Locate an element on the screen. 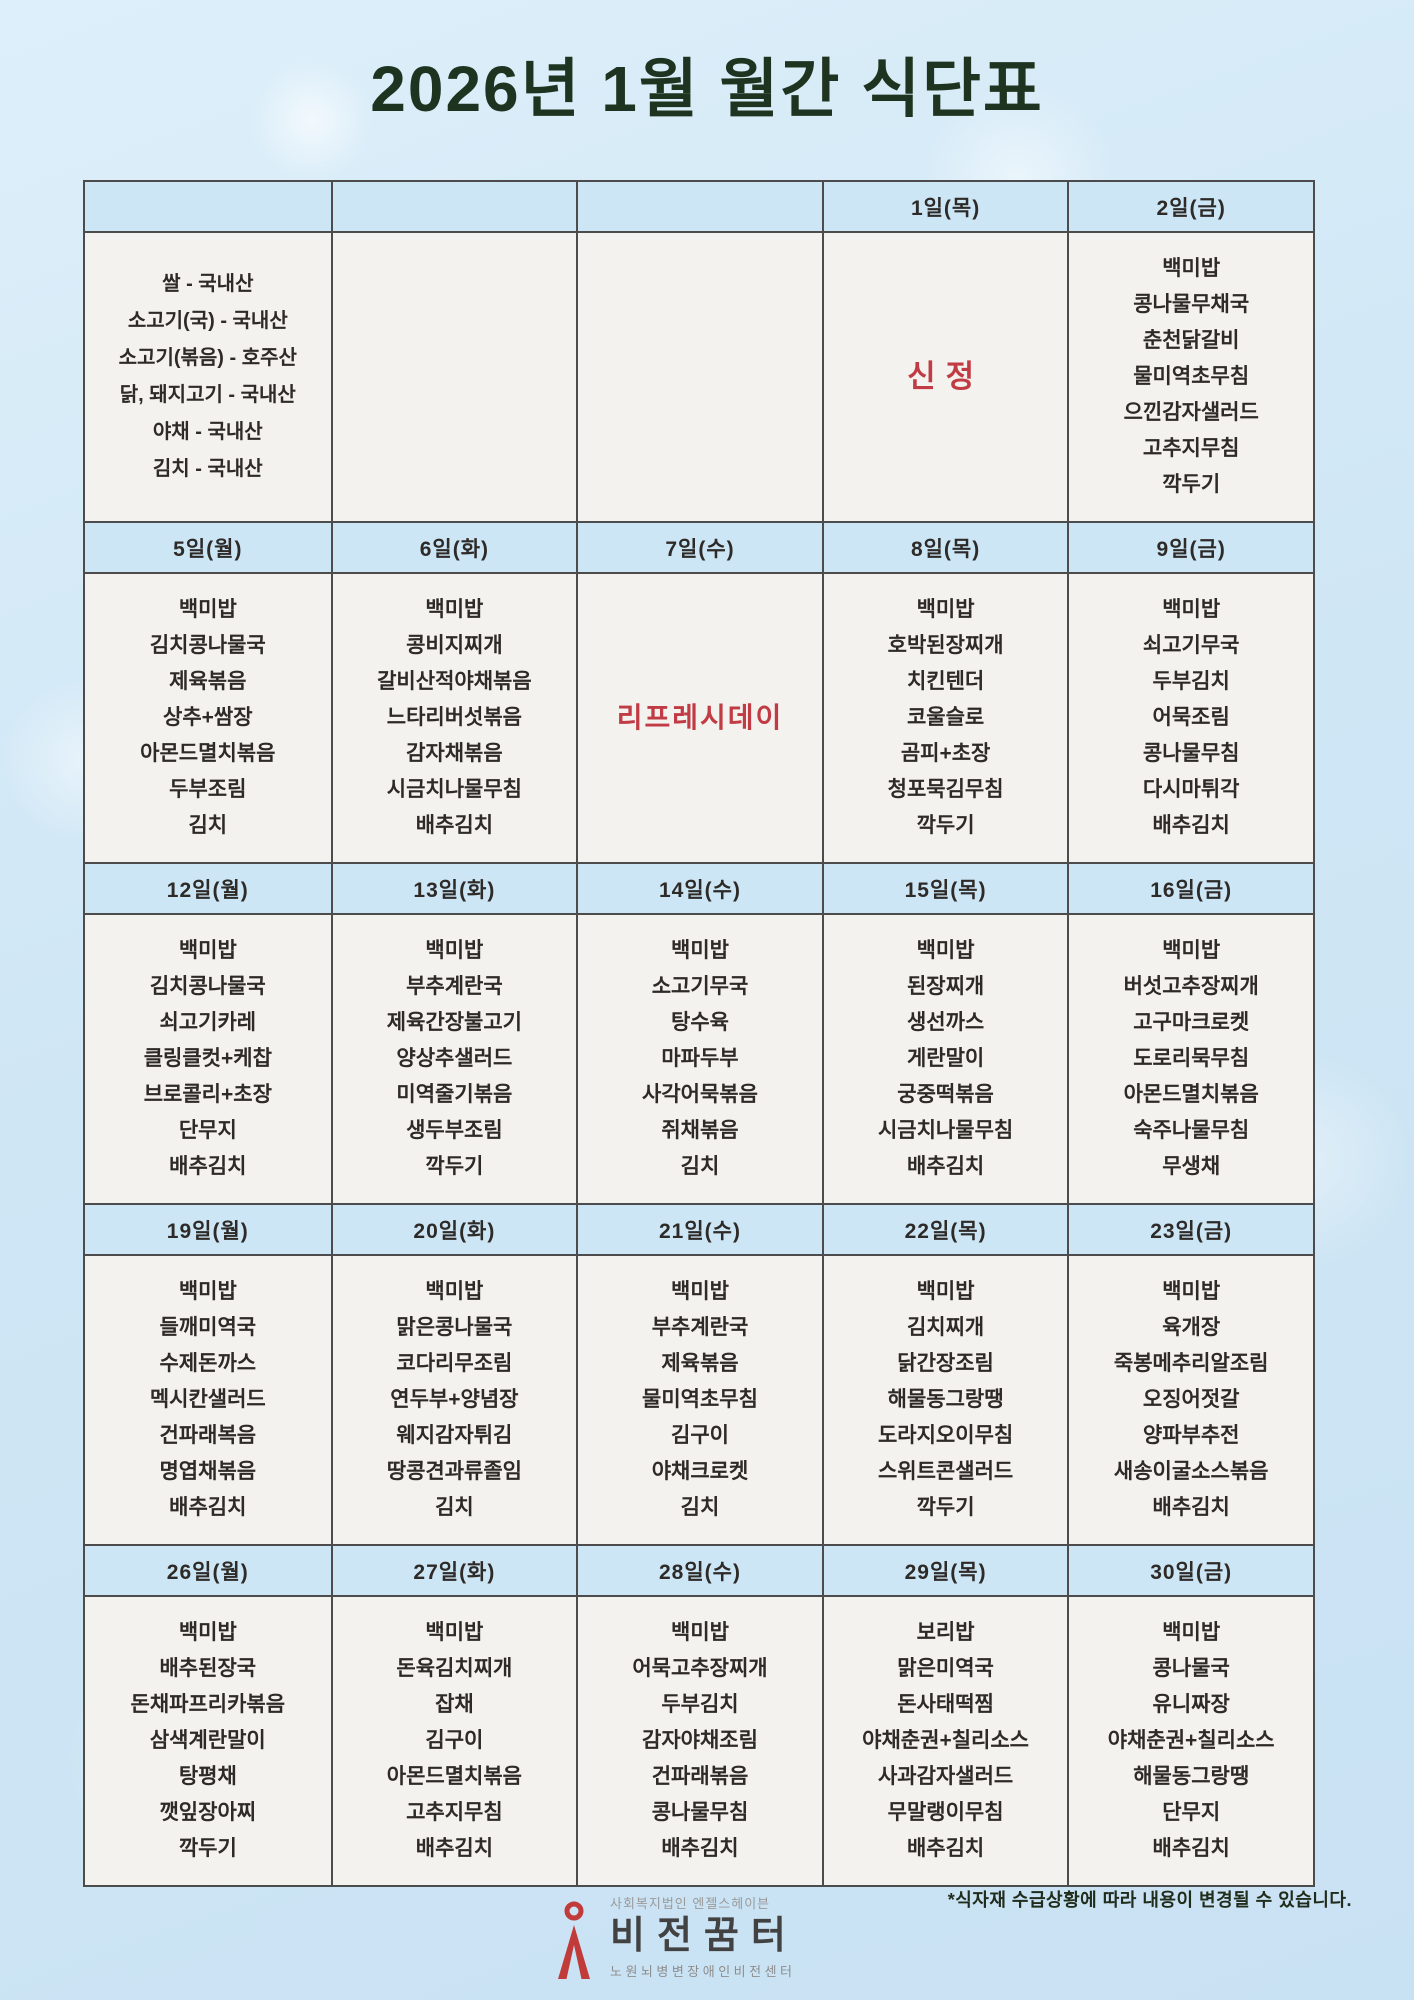 Image resolution: width=1414 pixels, height=2000 pixels. day-header: 16일(금) is located at coordinates (1190, 888).